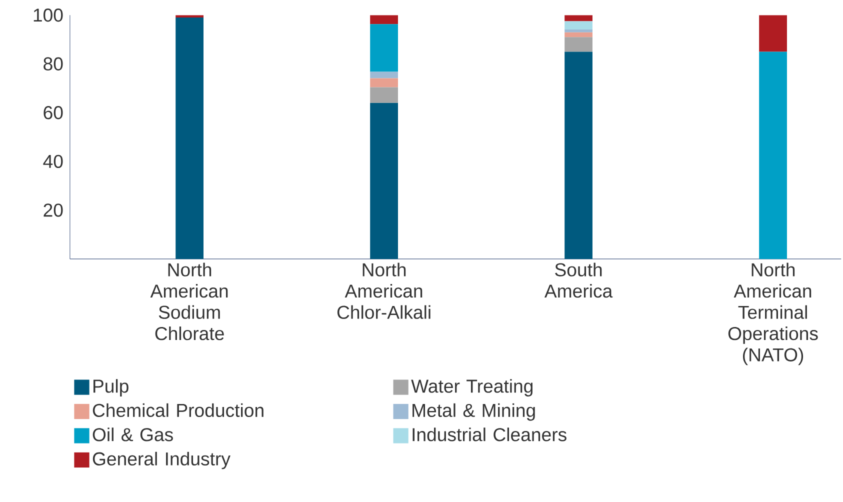 This screenshot has height=502, width=843. What do you see at coordinates (53, 161) in the screenshot?
I see `y-tick-label: 40` at bounding box center [53, 161].